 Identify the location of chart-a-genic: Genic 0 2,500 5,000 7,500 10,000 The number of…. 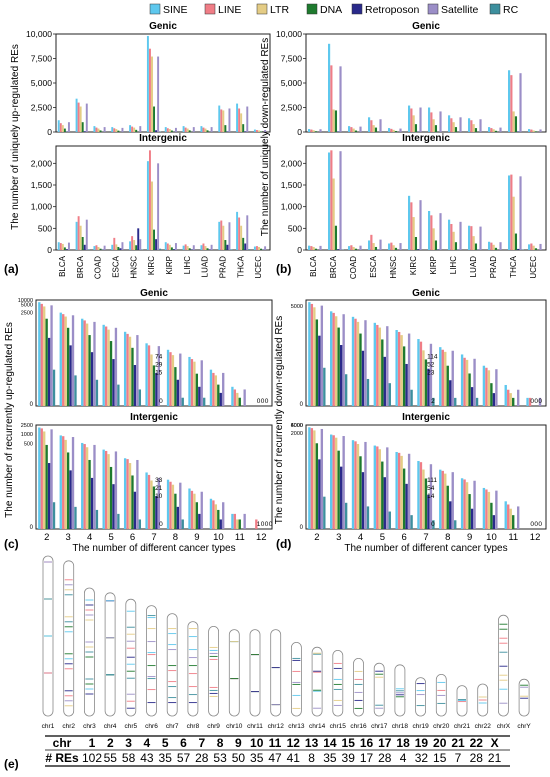
(140, 125).